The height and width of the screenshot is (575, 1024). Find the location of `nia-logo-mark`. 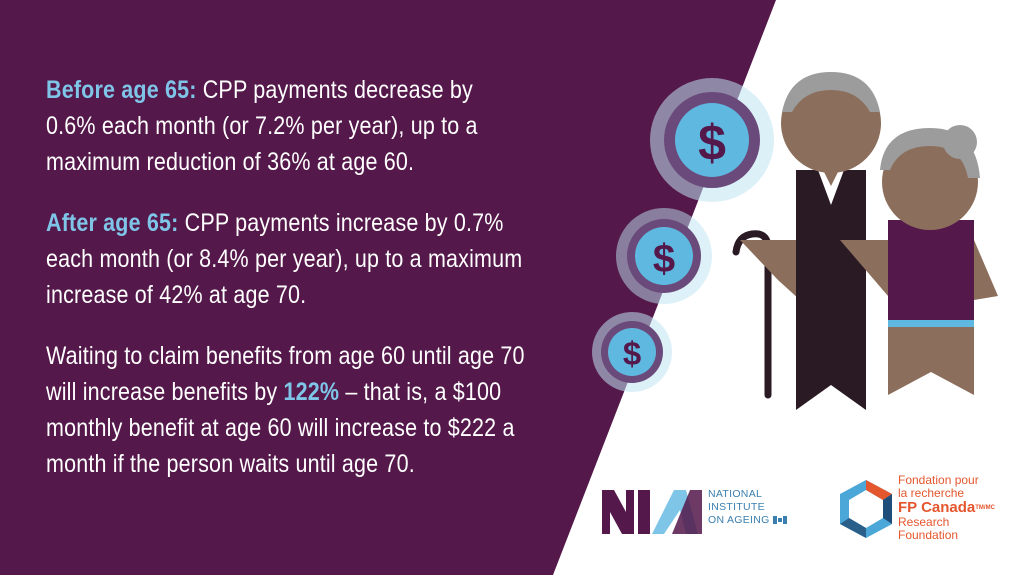

nia-logo-mark is located at coordinates (652, 512).